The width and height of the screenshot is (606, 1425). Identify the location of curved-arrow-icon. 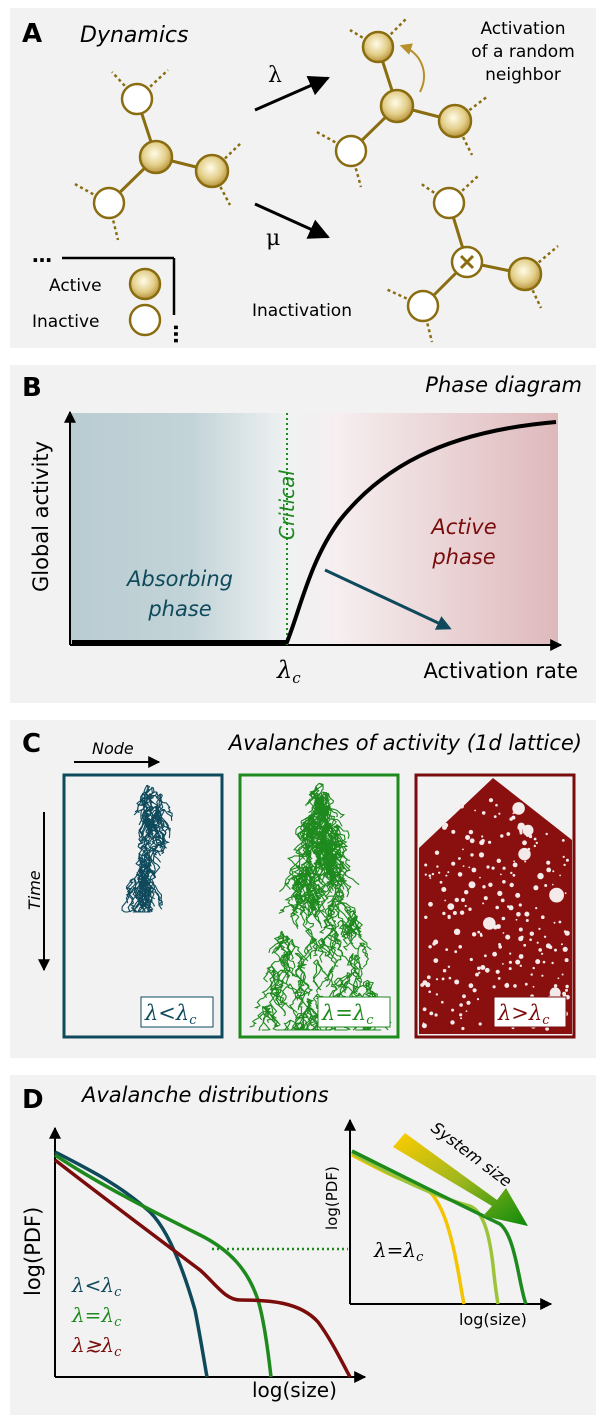
(412, 68).